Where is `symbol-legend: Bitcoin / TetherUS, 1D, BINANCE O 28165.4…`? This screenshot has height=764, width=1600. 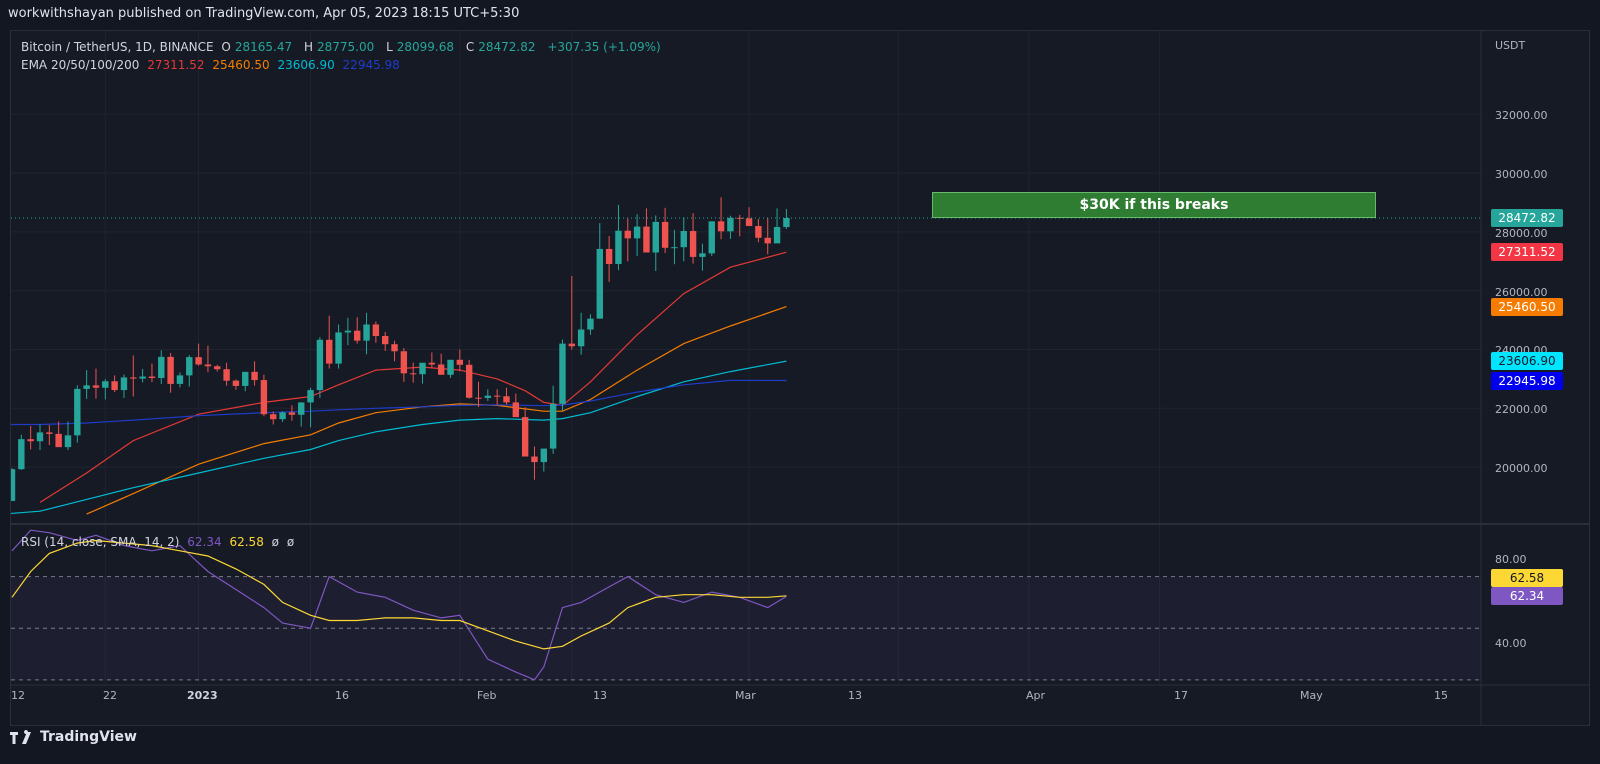 symbol-legend: Bitcoin / TetherUS, 1D, BINANCE O 28165.4… is located at coordinates (343, 47).